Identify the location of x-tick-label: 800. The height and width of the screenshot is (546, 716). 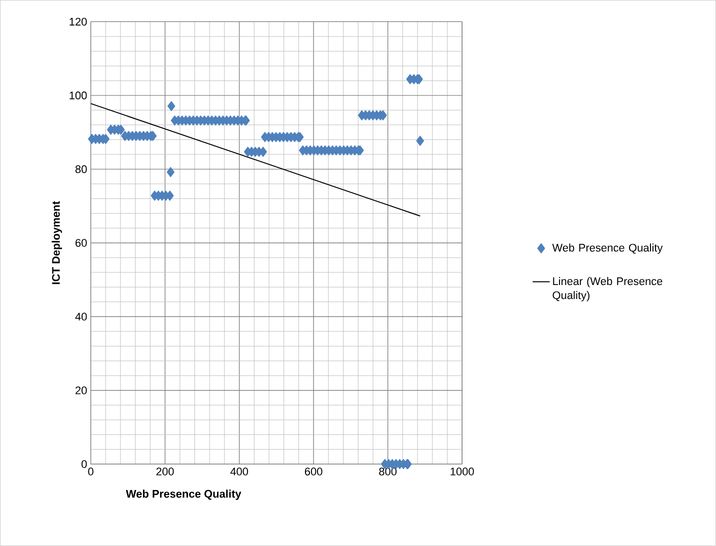
(388, 472).